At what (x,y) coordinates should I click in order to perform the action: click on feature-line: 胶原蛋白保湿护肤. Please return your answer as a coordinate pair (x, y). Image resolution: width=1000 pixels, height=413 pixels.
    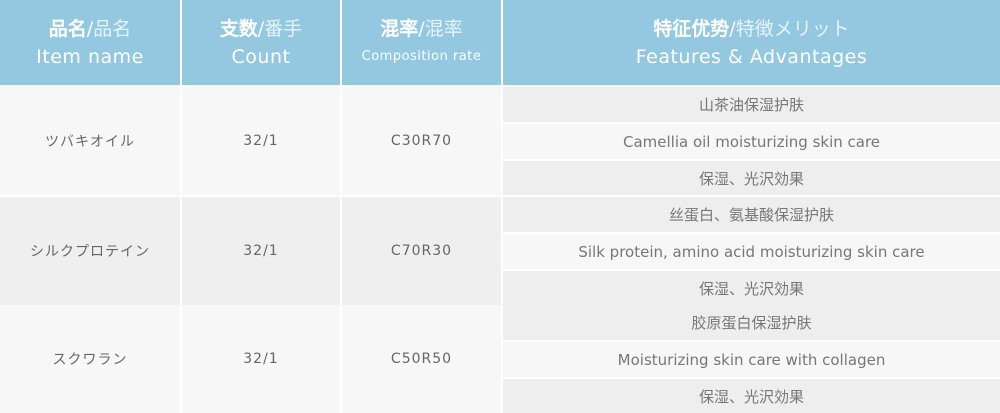
    Looking at the image, I should click on (751, 322).